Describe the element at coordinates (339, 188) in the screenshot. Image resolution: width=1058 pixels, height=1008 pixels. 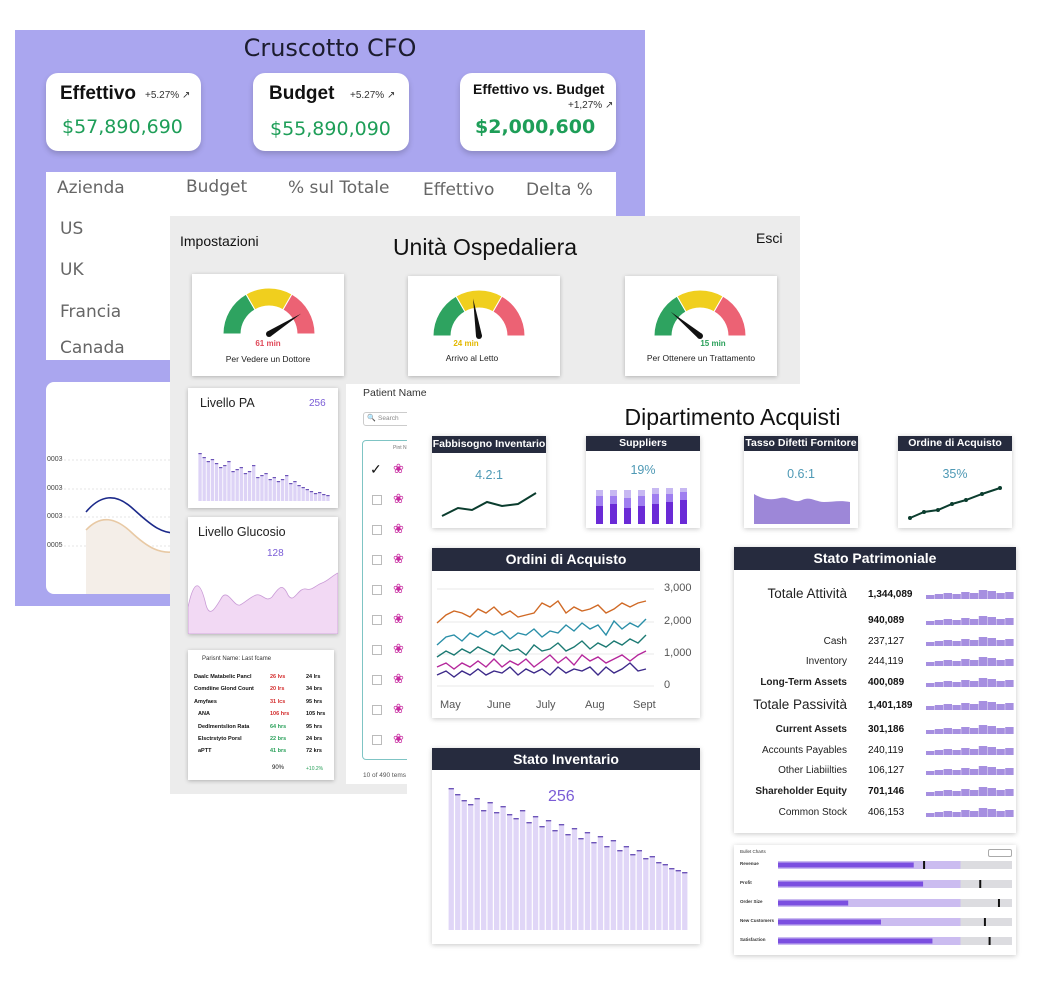
I see `column-header: % sul Totale` at that location.